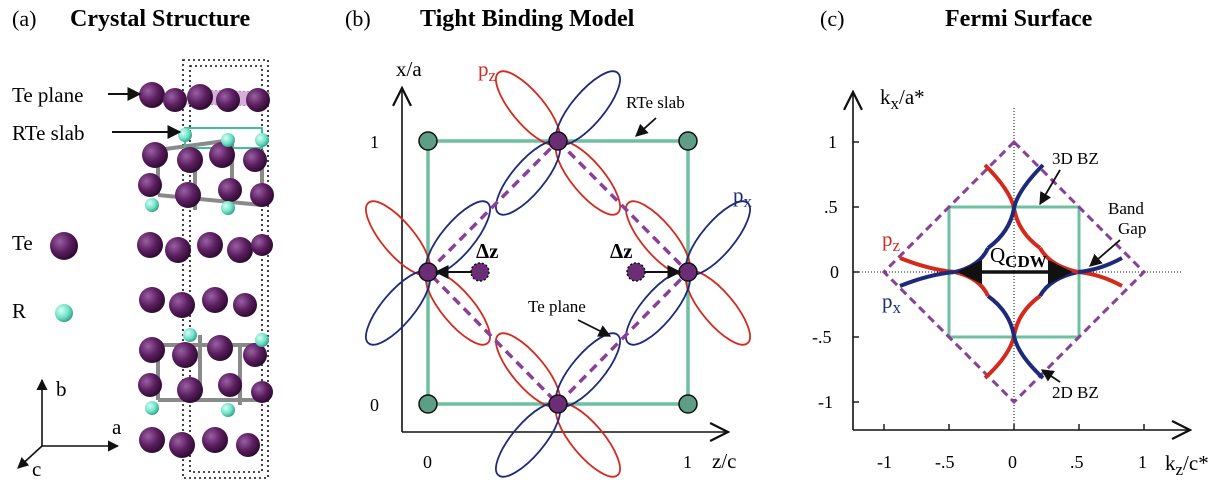 The width and height of the screenshot is (1231, 485). I want to click on bz3d-arrow, so click(1050, 187).